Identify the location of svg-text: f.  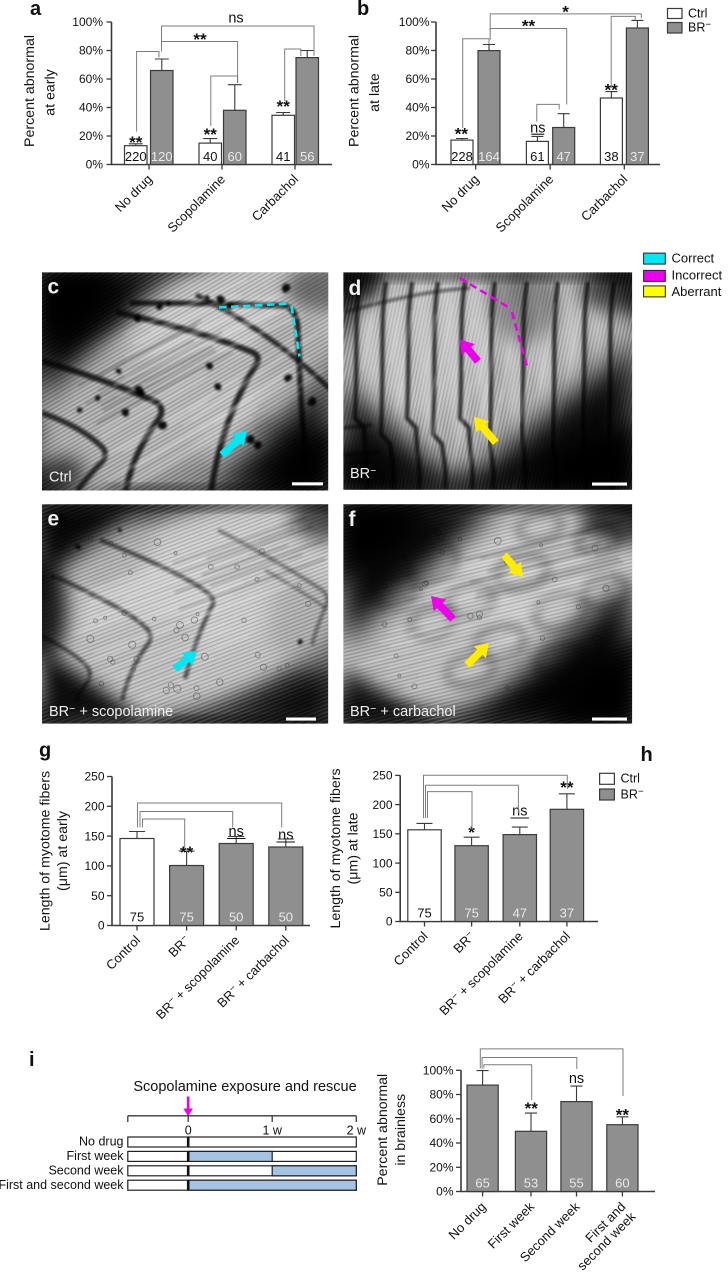
(353, 519).